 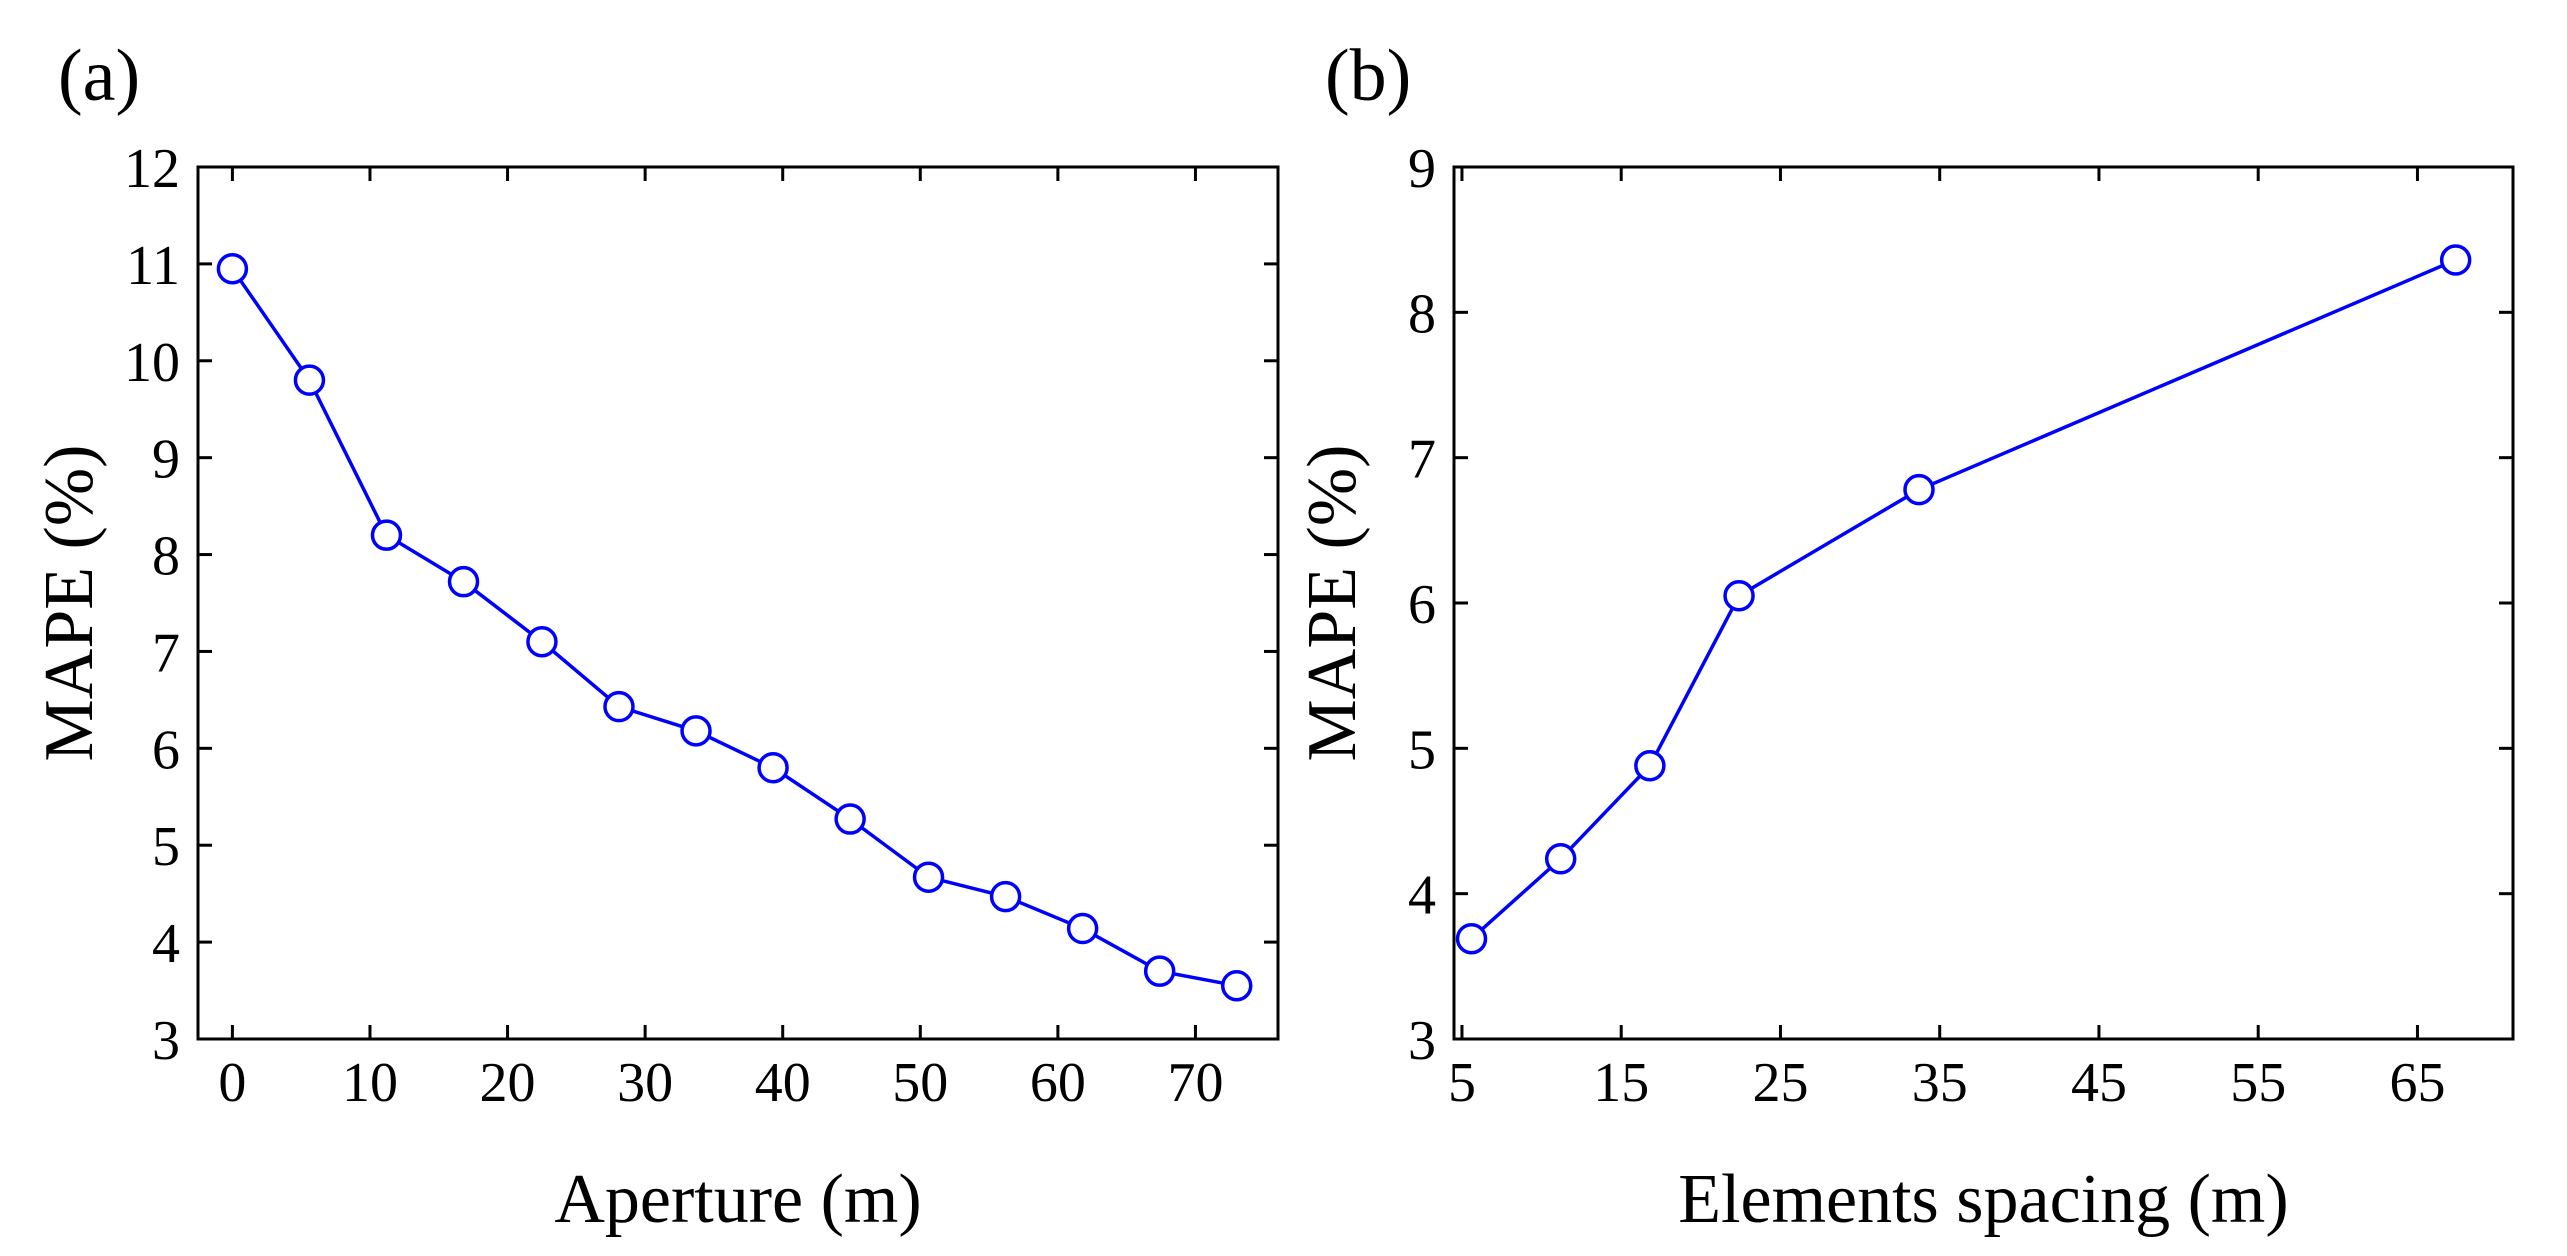 What do you see at coordinates (2258, 1083) in the screenshot?
I see `x-tick-label: 55` at bounding box center [2258, 1083].